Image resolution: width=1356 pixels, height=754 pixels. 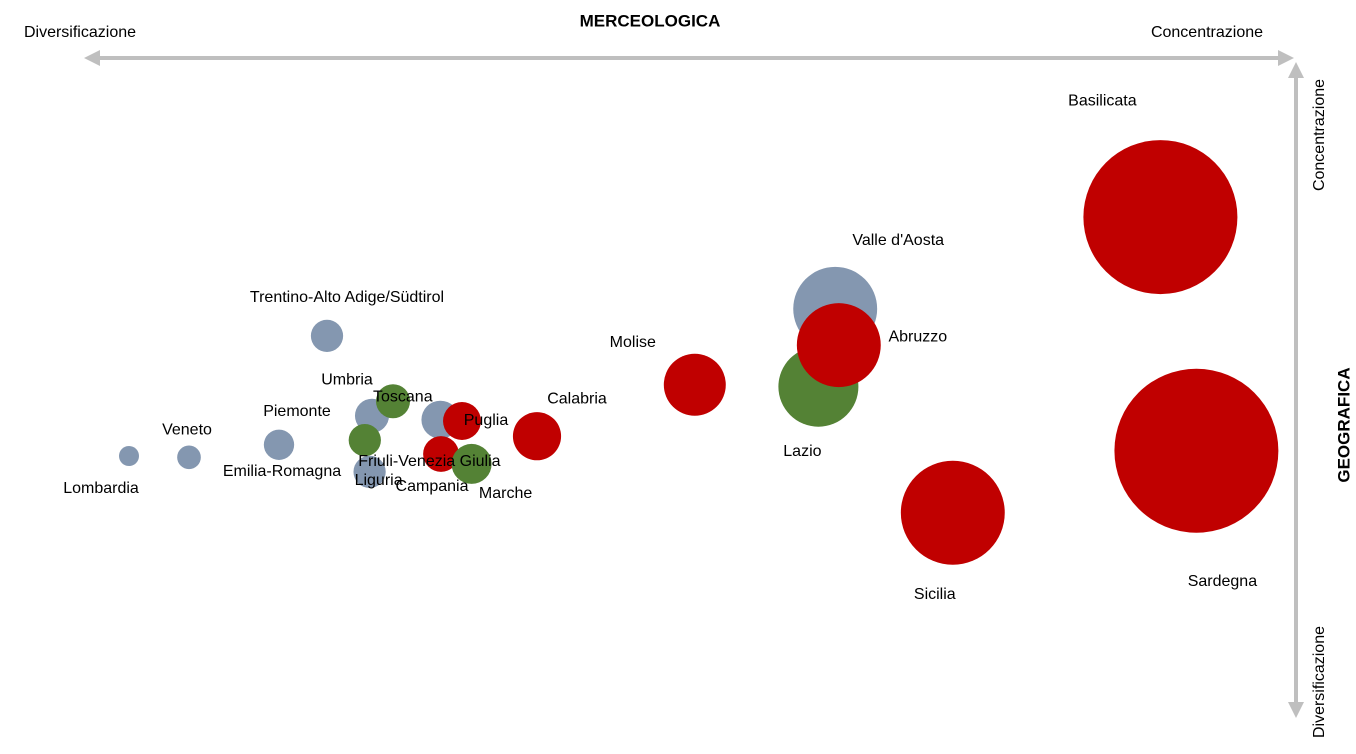 I want to click on bubble-label: Calabria, so click(x=577, y=398).